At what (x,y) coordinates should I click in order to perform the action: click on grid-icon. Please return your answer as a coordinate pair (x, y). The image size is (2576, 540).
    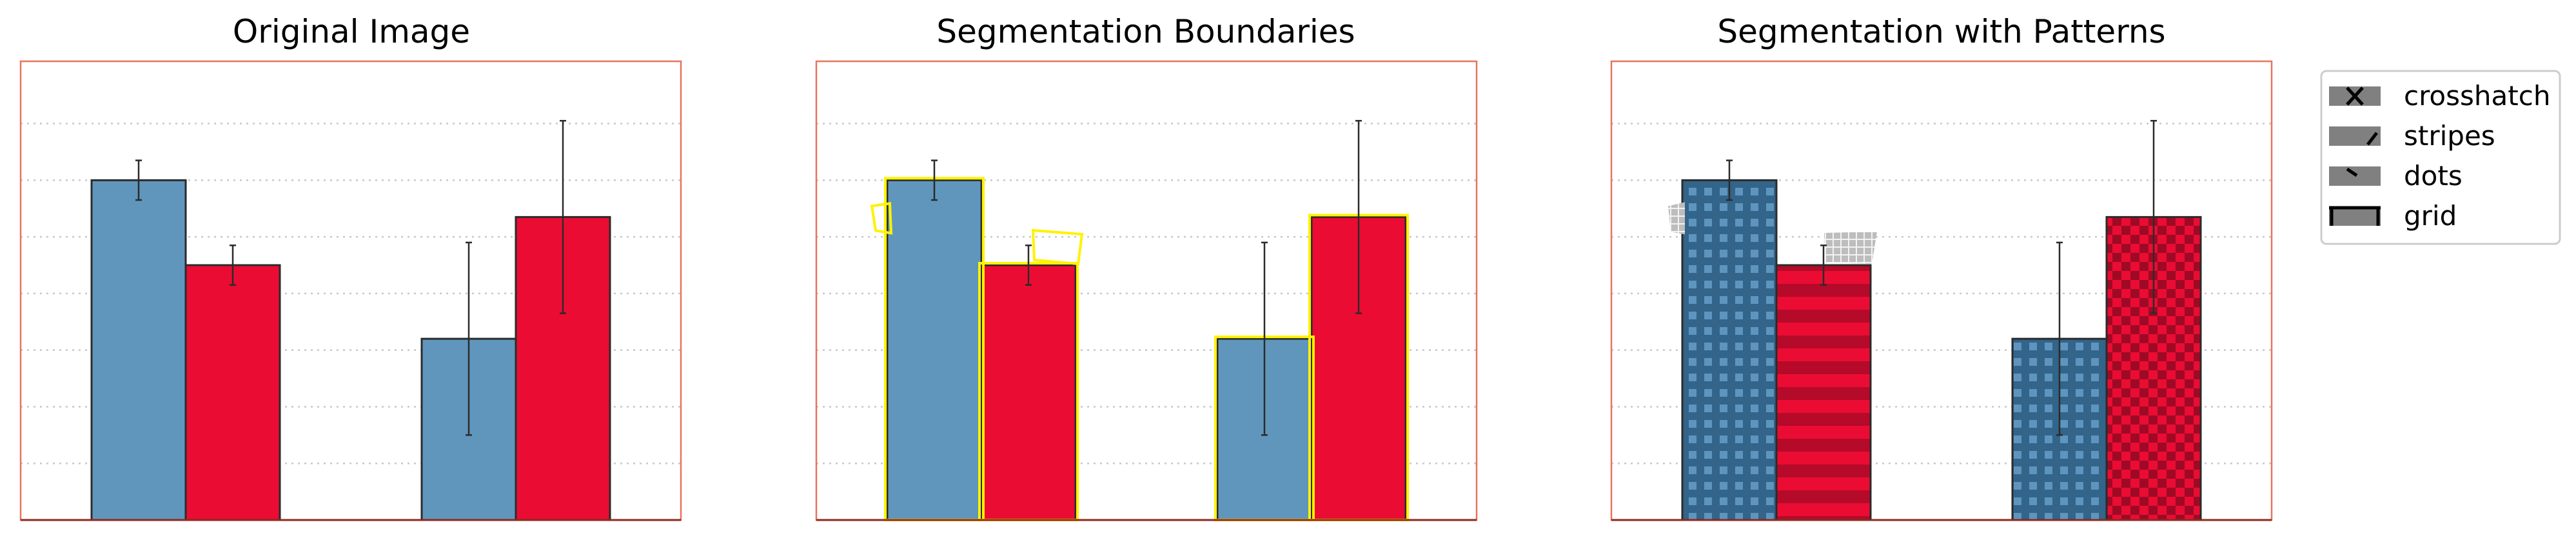
    Looking at the image, I should click on (2355, 216).